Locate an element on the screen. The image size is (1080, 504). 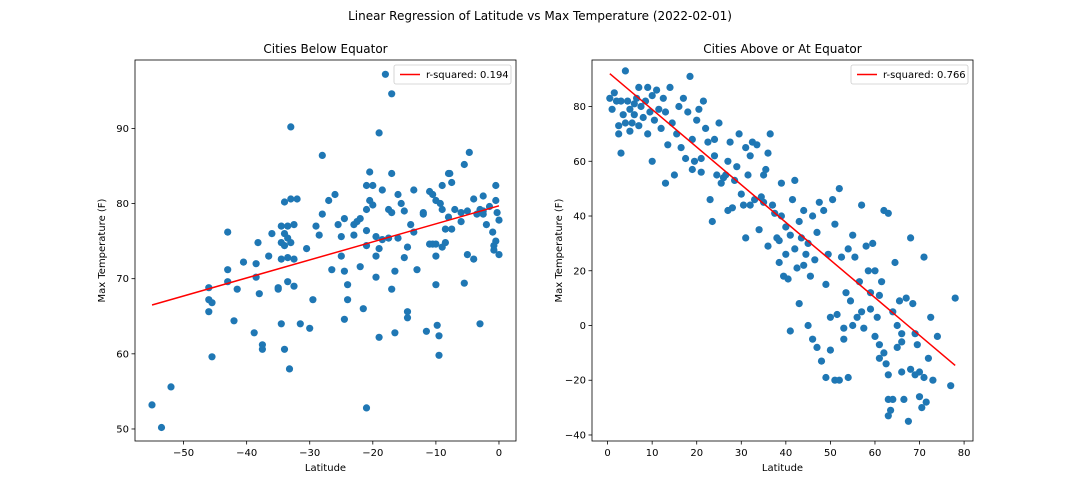
legend-label: r-squared: 0.766 is located at coordinates (924, 75).